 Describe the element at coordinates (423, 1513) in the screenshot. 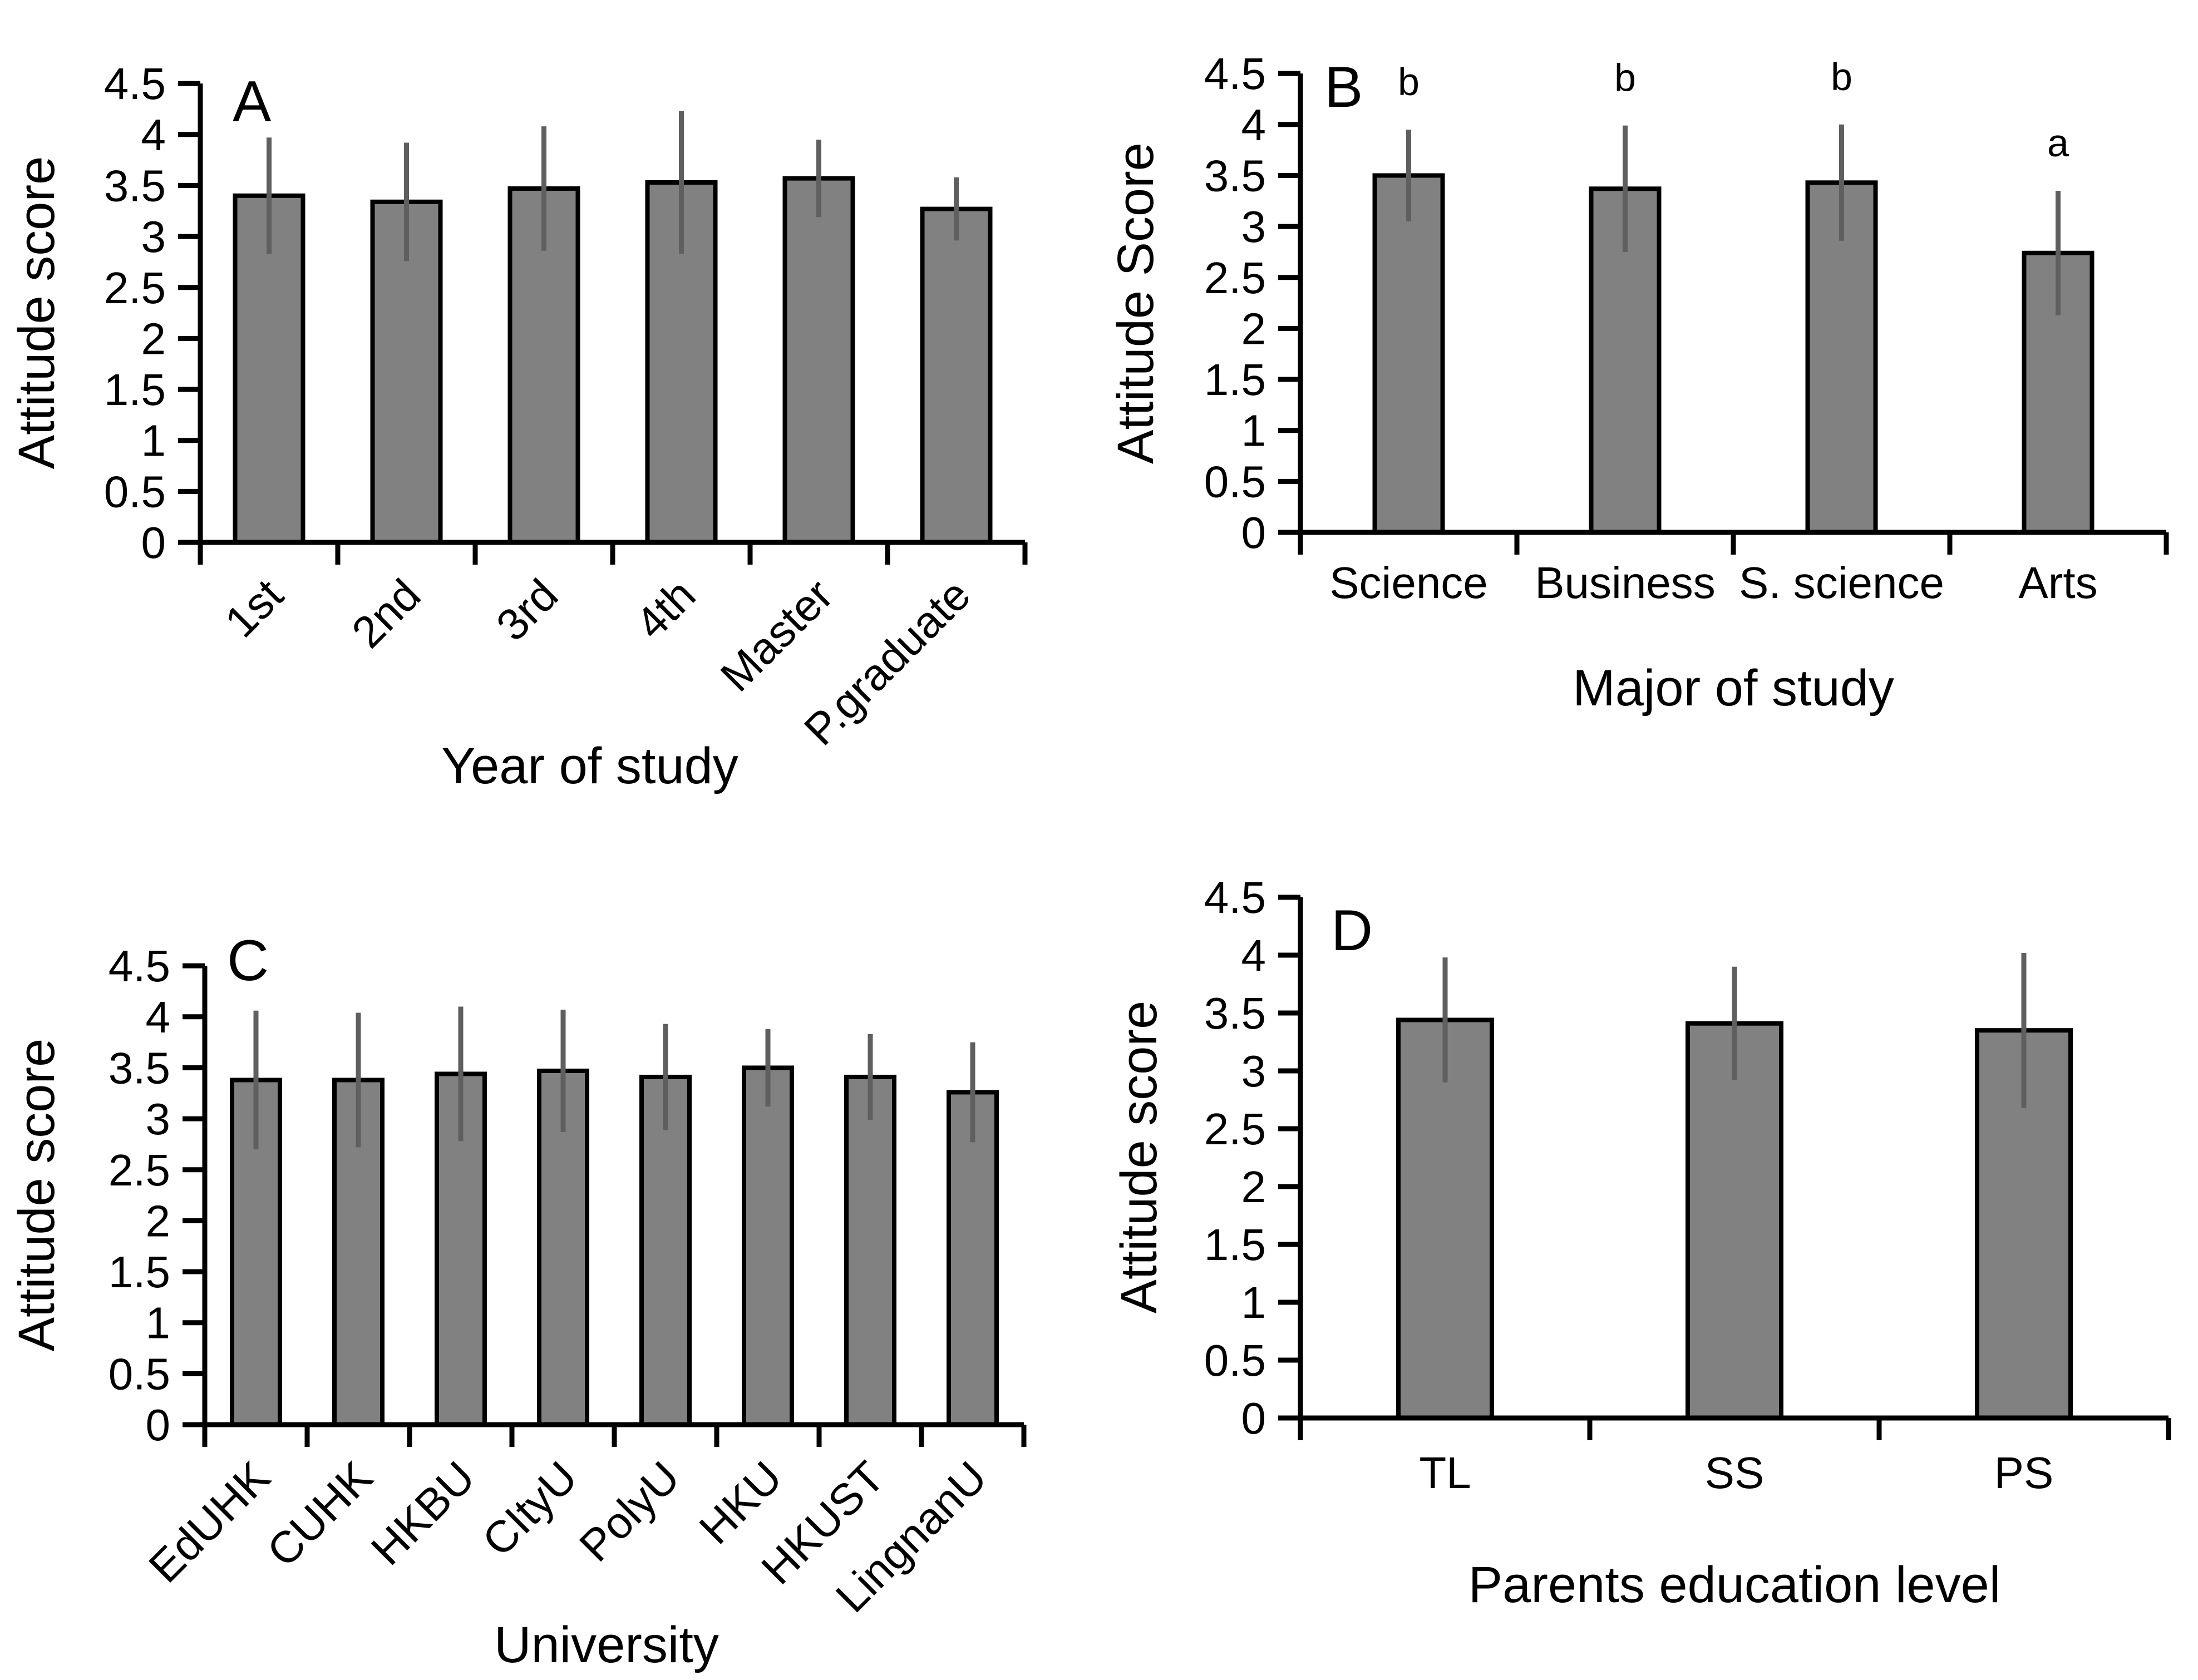

I see `category-label: HKBU` at that location.